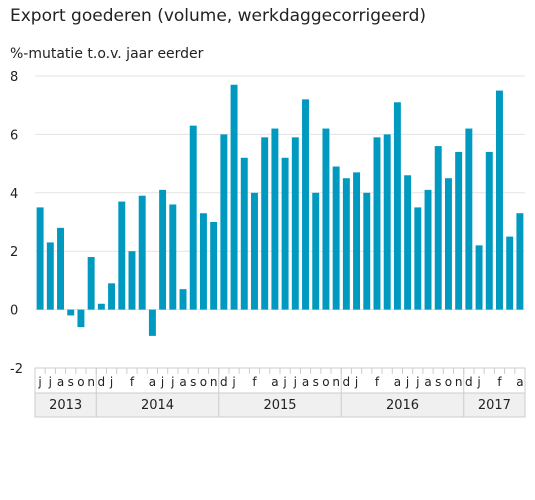  I want to click on y-tick-label: 8, so click(14, 77).